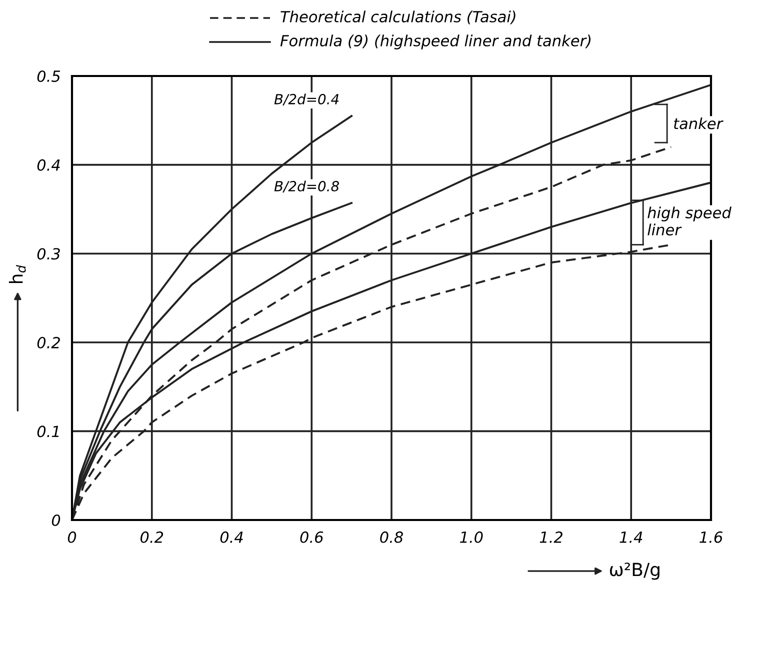 The image size is (770, 664). What do you see at coordinates (551, 537) in the screenshot?
I see `x-tick-label: 1.2` at bounding box center [551, 537].